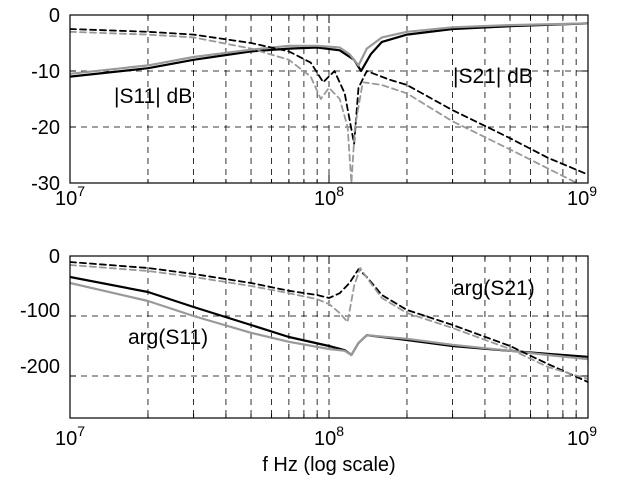  I want to click on phase-x-tick-labels: 10⁷ 10⁸ 10⁹, so click(326, 436).